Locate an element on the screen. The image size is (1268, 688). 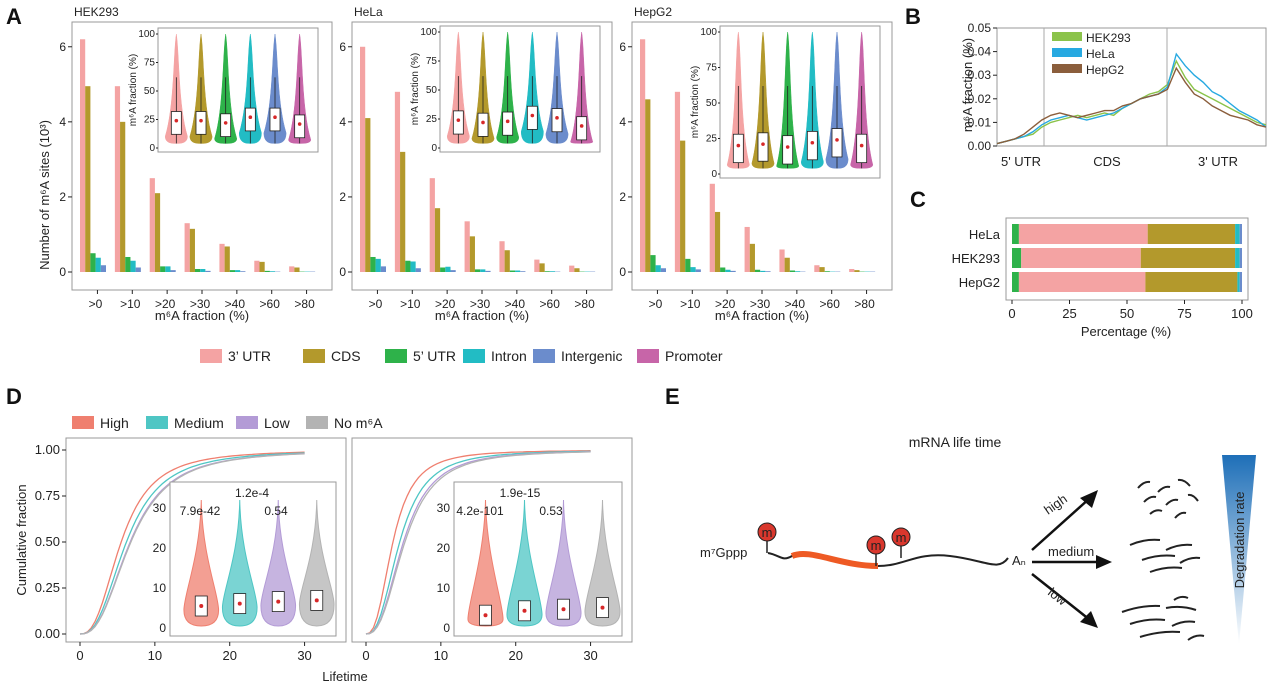
panel-a-xlabel-1-5: >60 is located at coordinates (550, 304).